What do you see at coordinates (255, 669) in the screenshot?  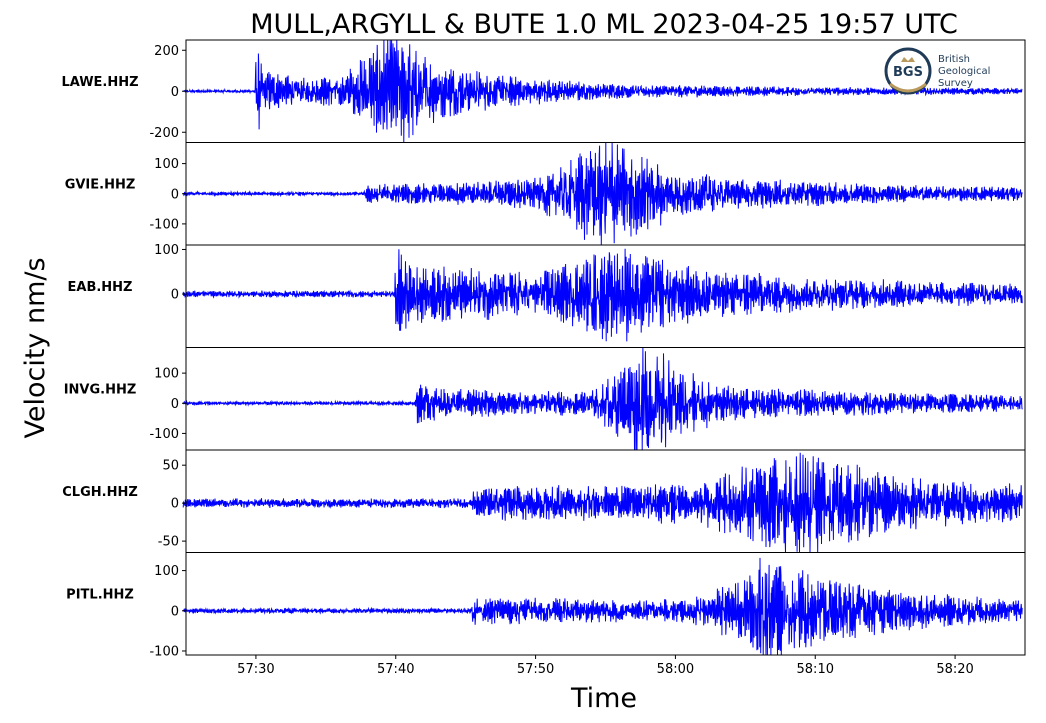 I see `x-tick-label: 57:30` at bounding box center [255, 669].